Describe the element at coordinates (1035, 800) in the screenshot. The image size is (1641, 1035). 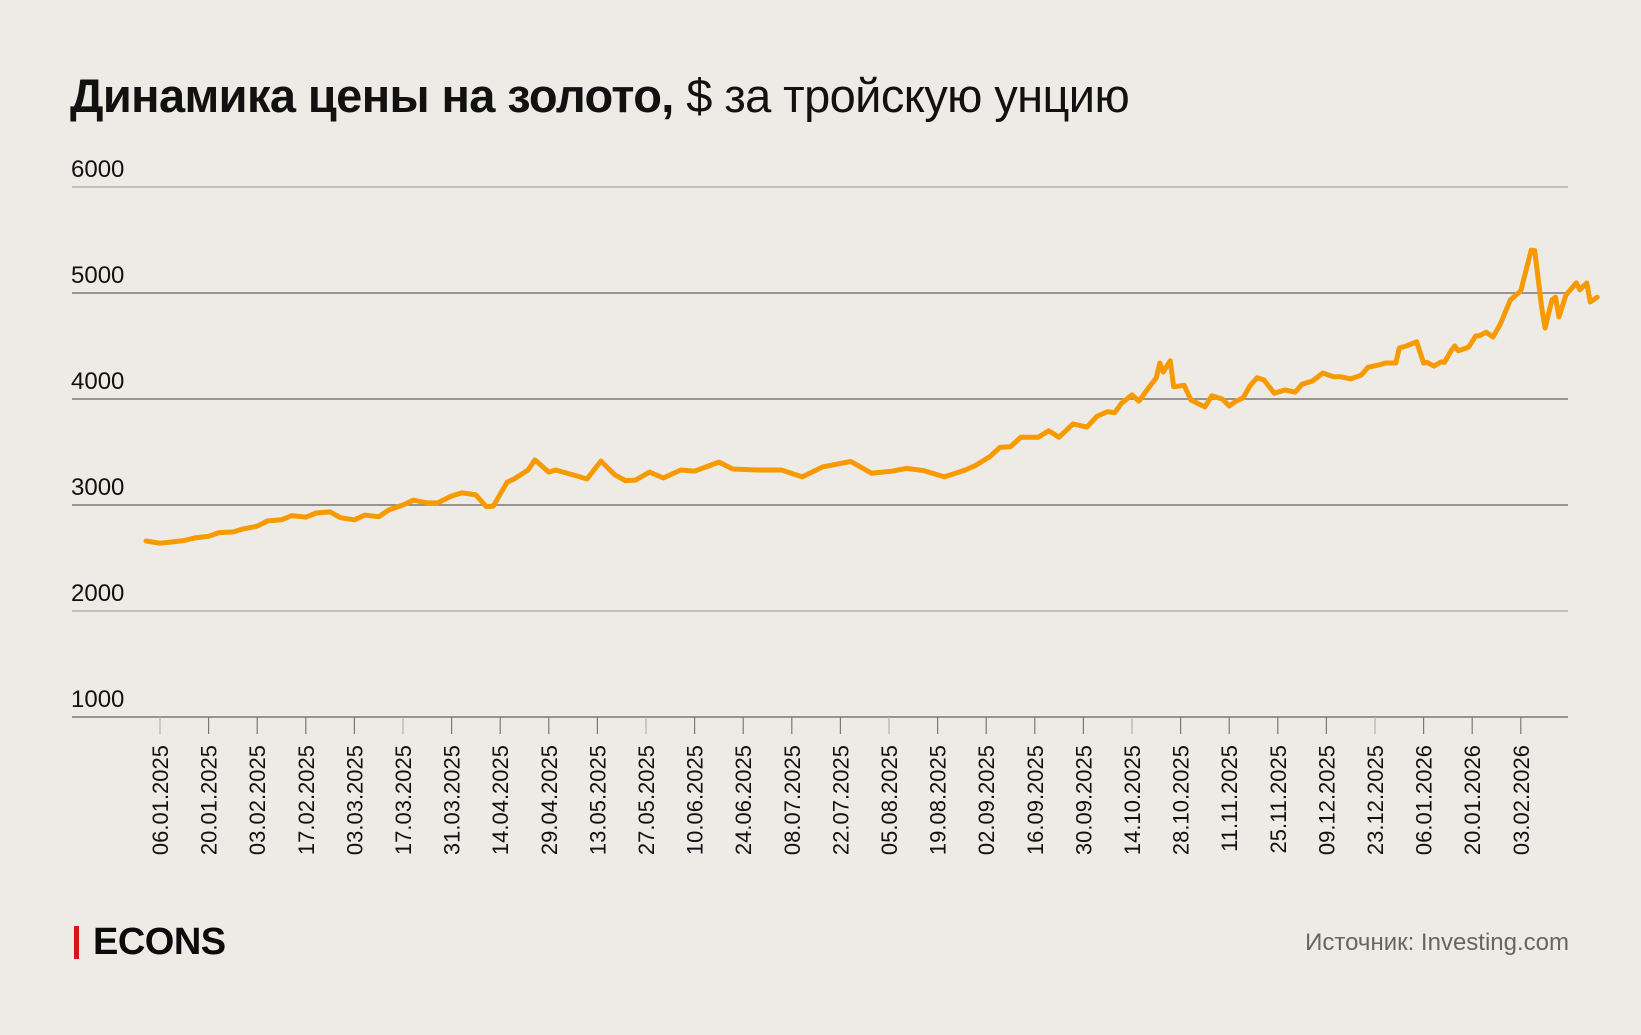
I see `x-tick-label: 16.09.2025` at that location.